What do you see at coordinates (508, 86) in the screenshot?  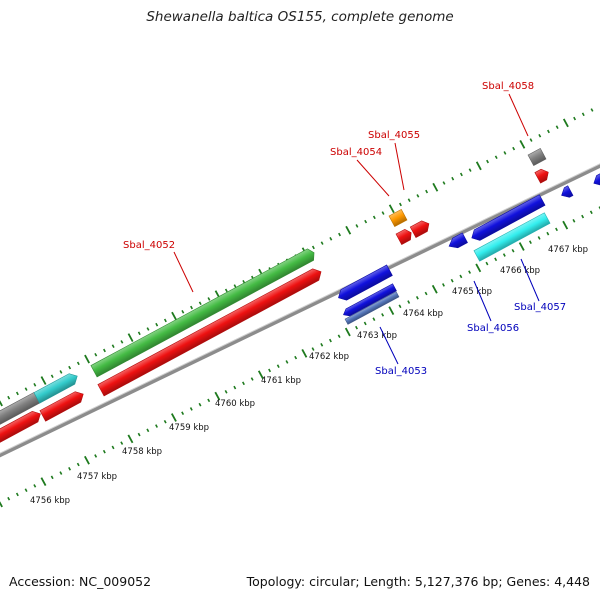 I see `gene-label: Sbal_4058` at bounding box center [508, 86].